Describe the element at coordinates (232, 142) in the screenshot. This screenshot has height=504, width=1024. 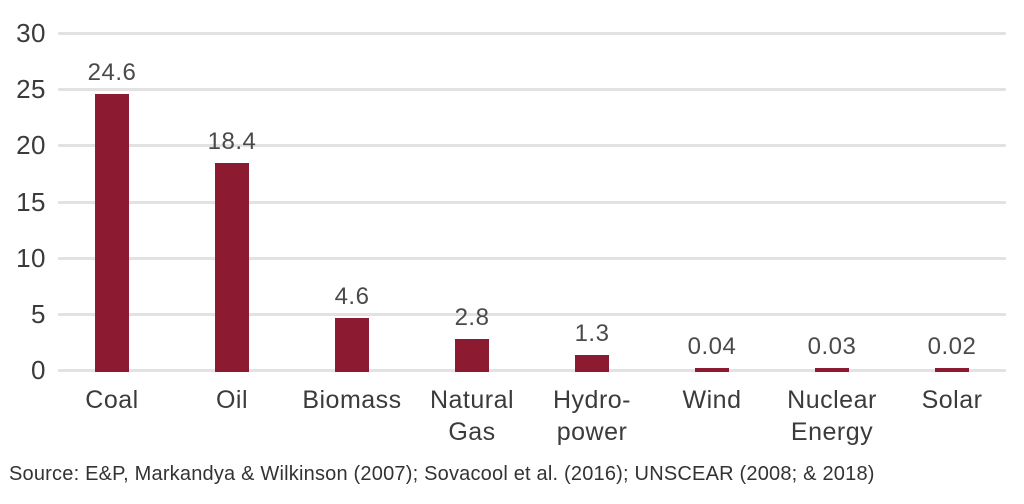
I see `bar-value-label-oil: 18.4` at that location.